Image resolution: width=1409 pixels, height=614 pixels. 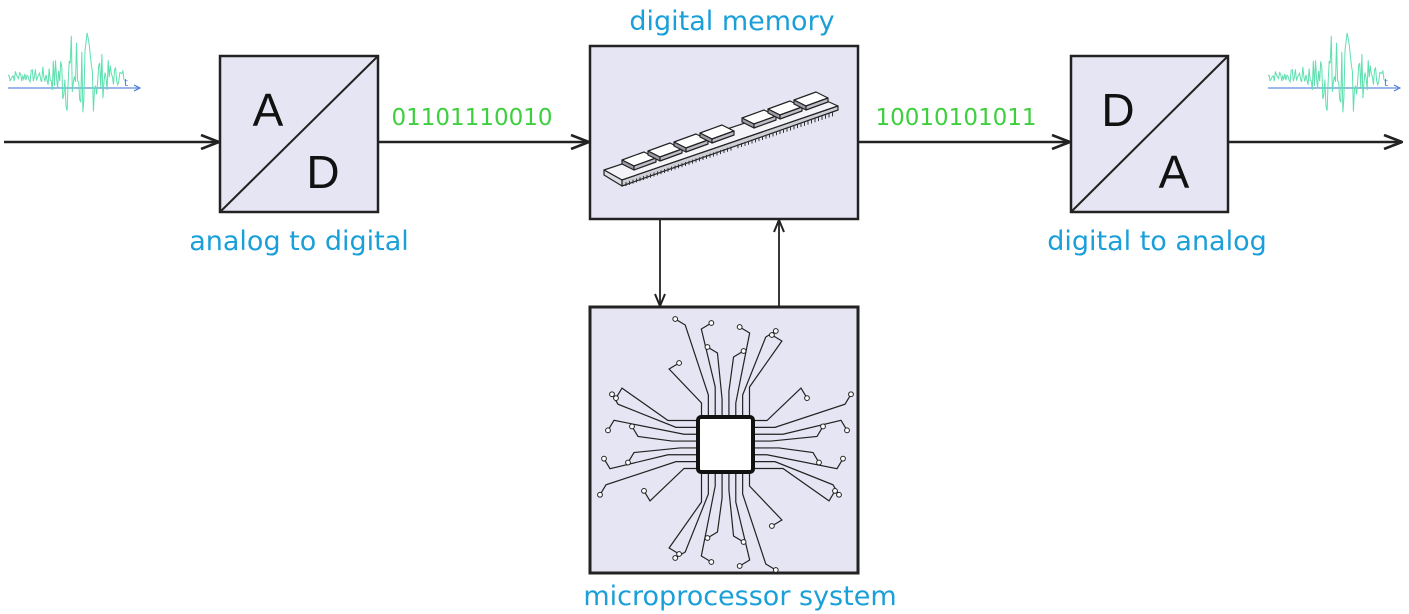 What do you see at coordinates (1174, 172) in the screenshot?
I see `dac-bottom-letter: A` at bounding box center [1174, 172].